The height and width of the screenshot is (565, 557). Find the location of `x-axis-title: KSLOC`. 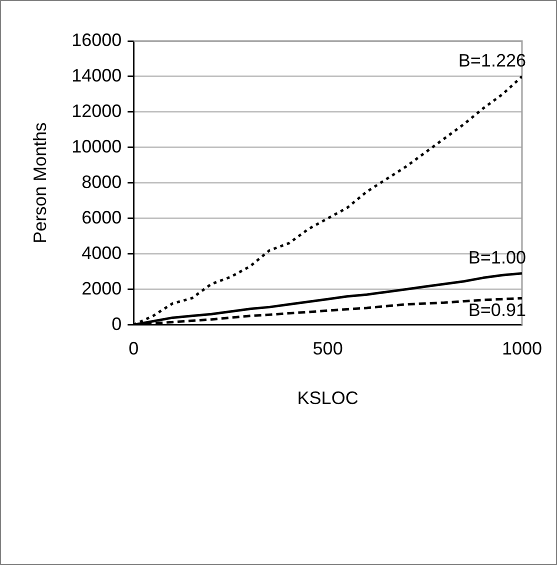

x-axis-title: KSLOC is located at coordinates (327, 398).